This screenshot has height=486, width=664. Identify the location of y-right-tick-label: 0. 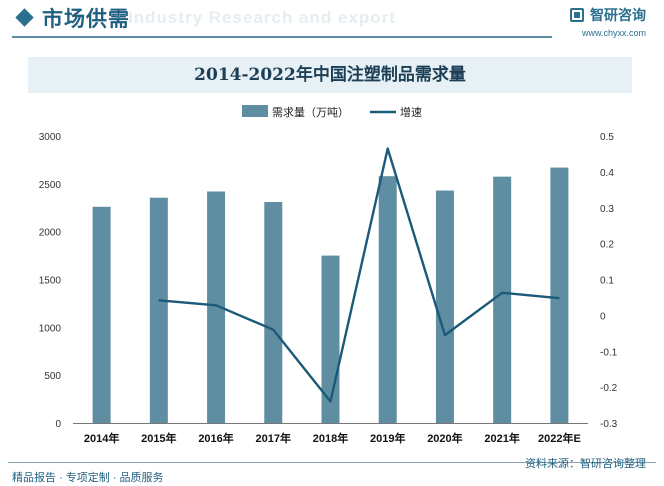
(603, 316).